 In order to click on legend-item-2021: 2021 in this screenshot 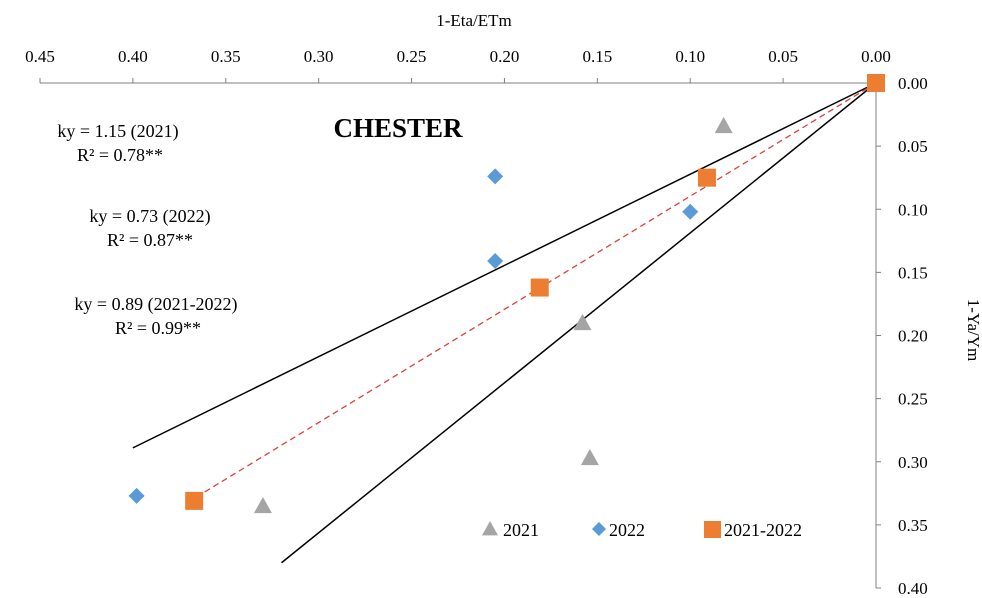, I will do `click(510, 530)`.